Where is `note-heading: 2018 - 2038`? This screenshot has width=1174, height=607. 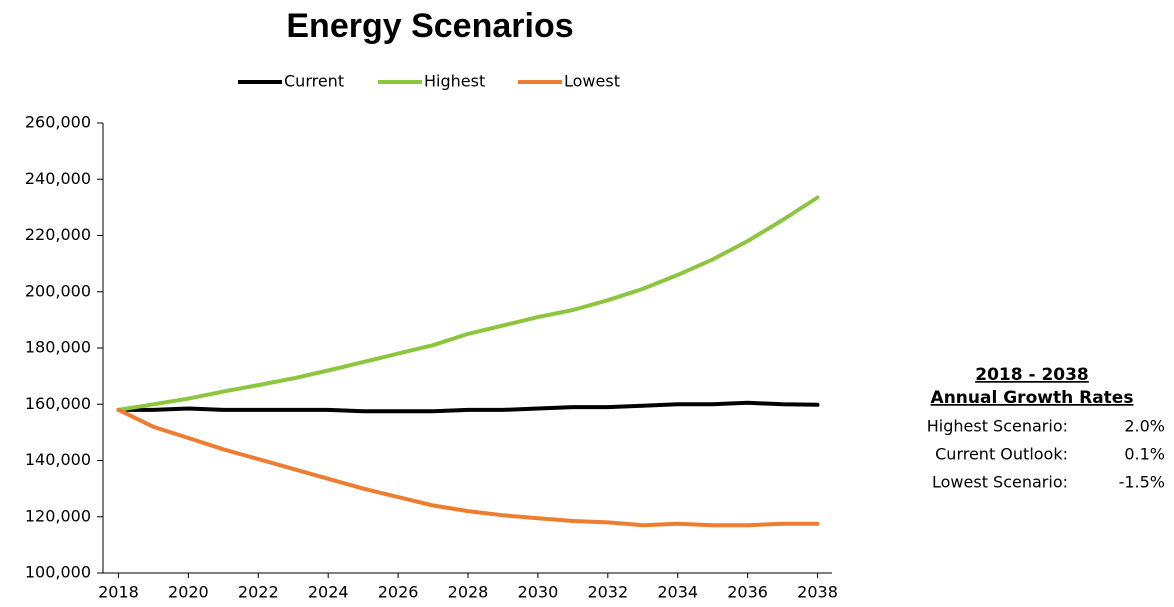
note-heading: 2018 - 2038 is located at coordinates (1032, 375).